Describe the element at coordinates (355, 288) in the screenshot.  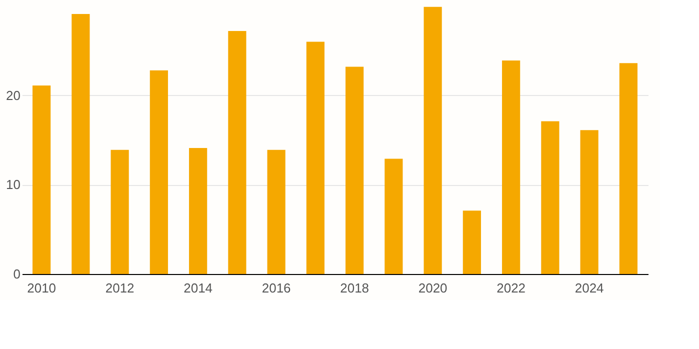
I see `x-tick-label: 2018` at that location.